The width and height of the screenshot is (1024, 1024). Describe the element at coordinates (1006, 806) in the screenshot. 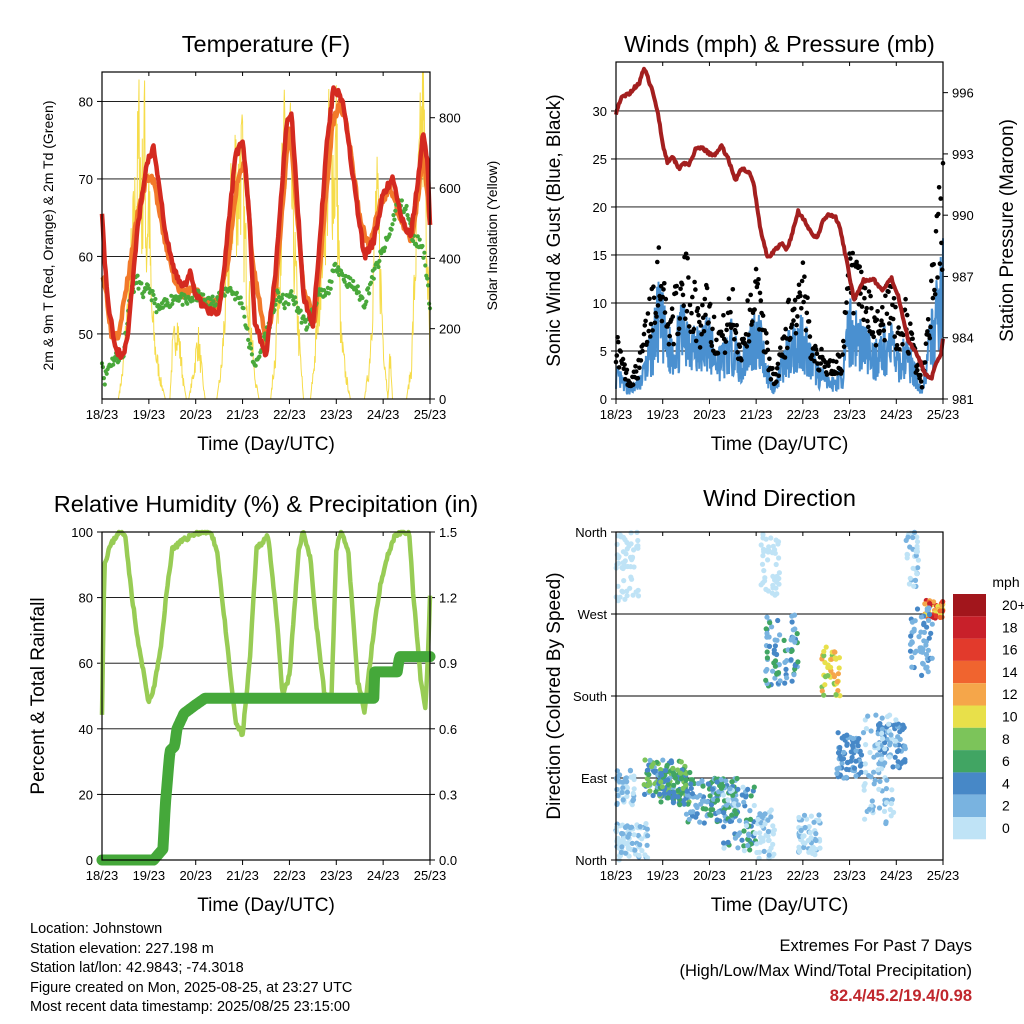

I see `legend-label: 2` at that location.